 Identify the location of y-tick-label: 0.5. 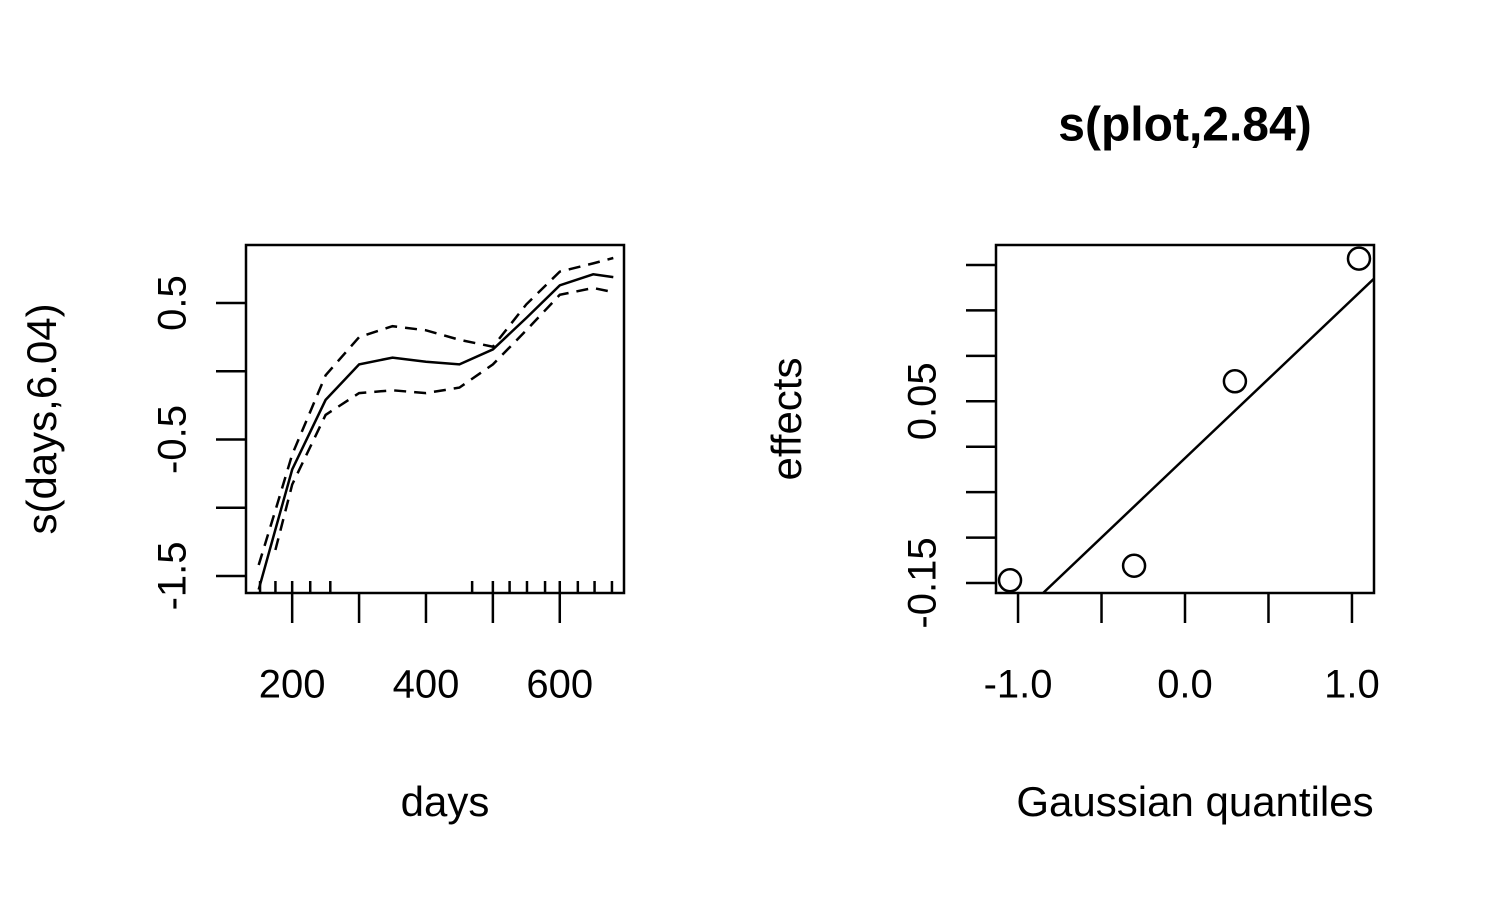
(173, 303).